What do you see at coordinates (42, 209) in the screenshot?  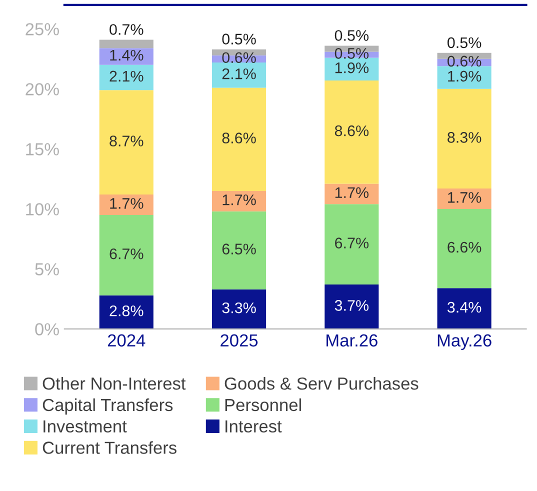 I see `y-tick-label: 10%` at bounding box center [42, 209].